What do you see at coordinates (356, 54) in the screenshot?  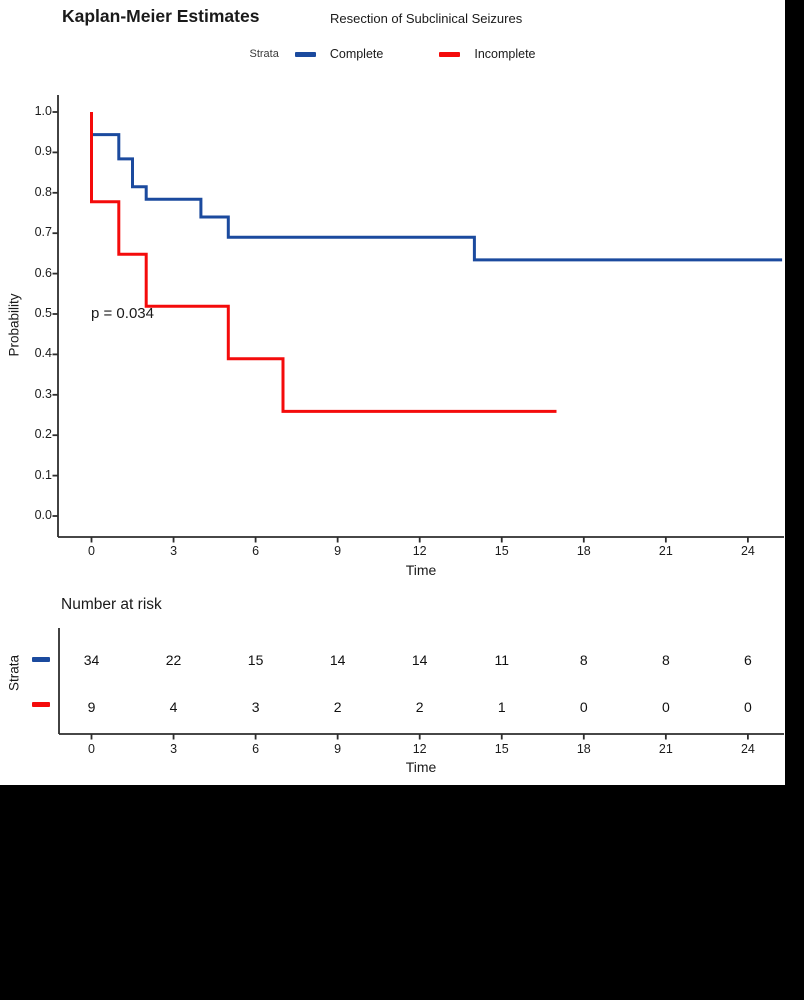 I see `legend-item-complete-label: Complete` at bounding box center [356, 54].